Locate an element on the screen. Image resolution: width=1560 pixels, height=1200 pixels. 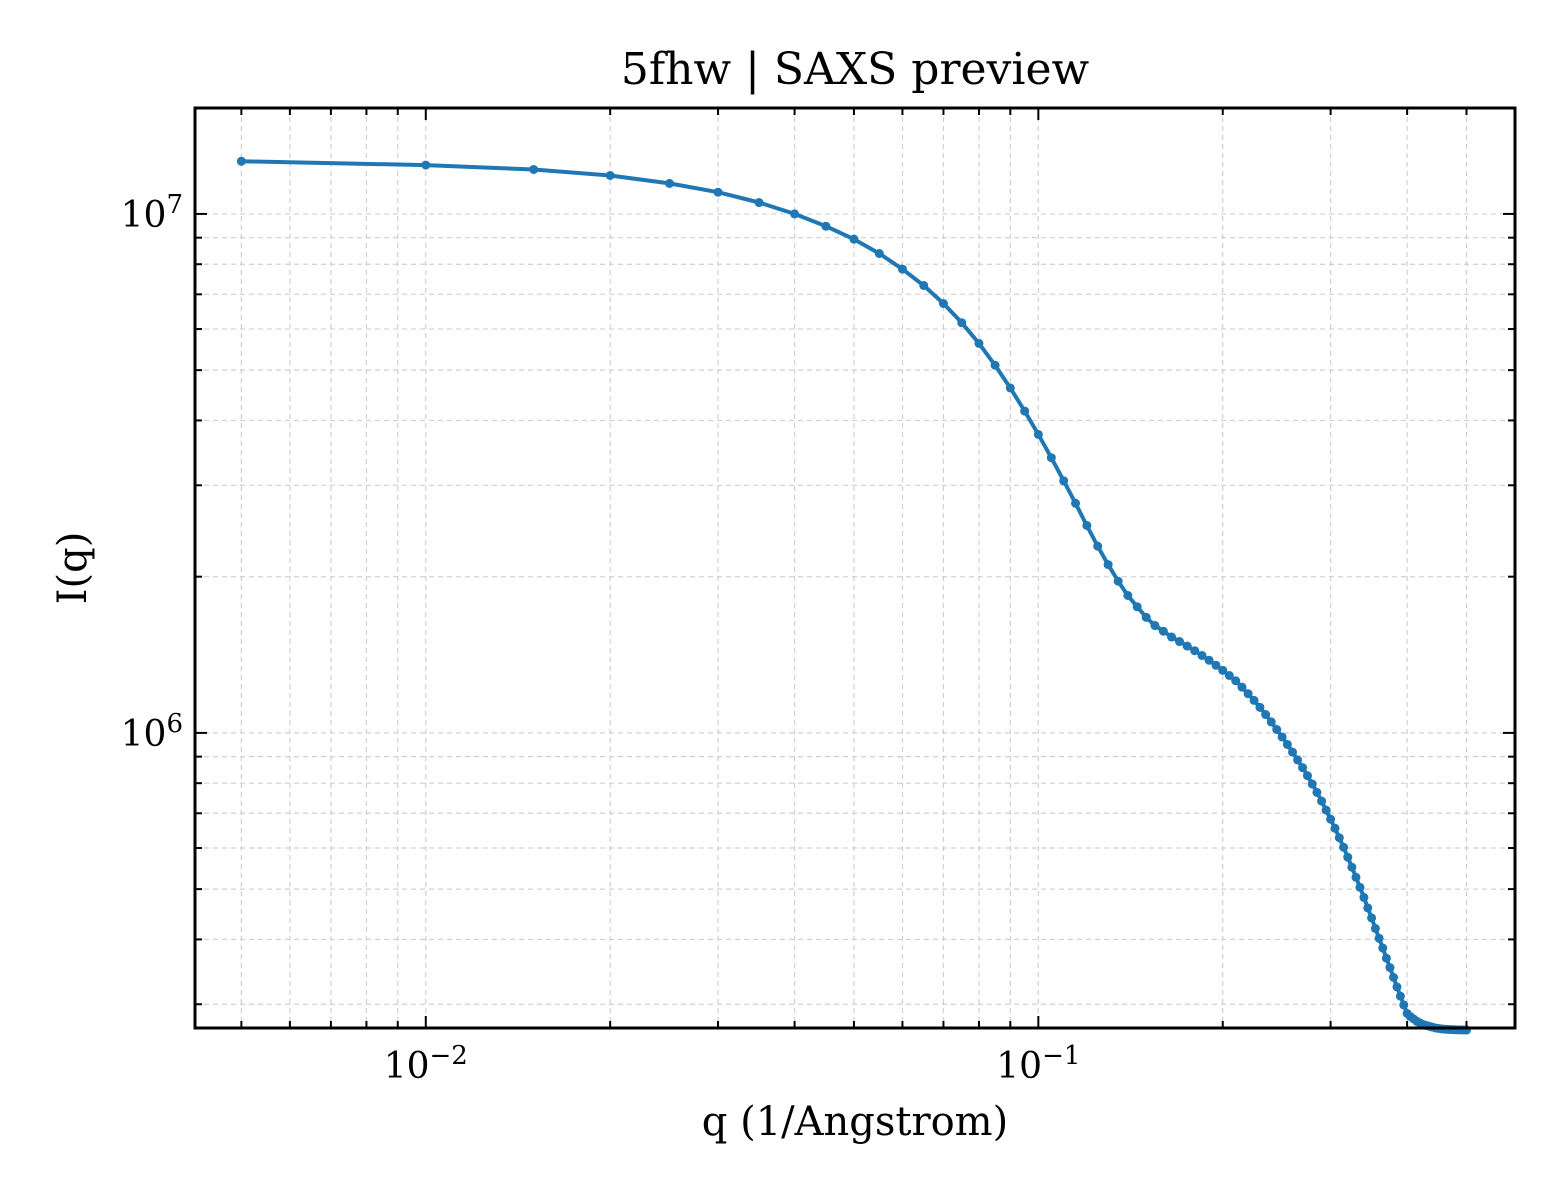
x-axis-label: q (1/Angstrom) is located at coordinates (855, 1122).